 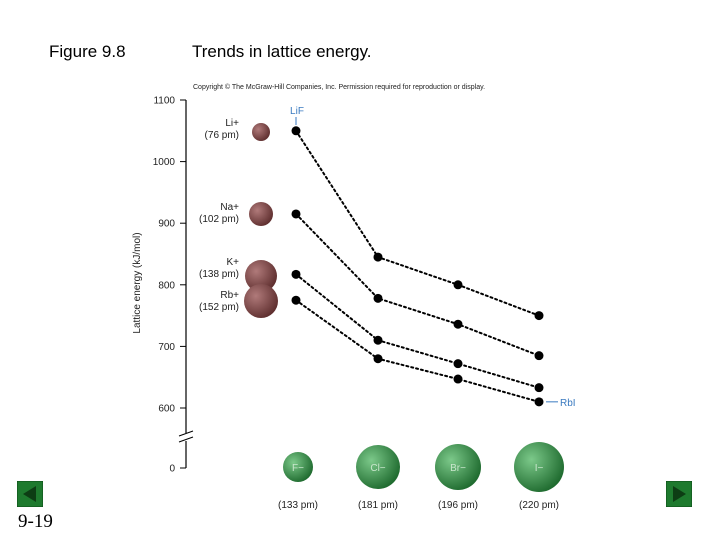 I want to click on cation-radius: (138 pm), so click(x=219, y=274).